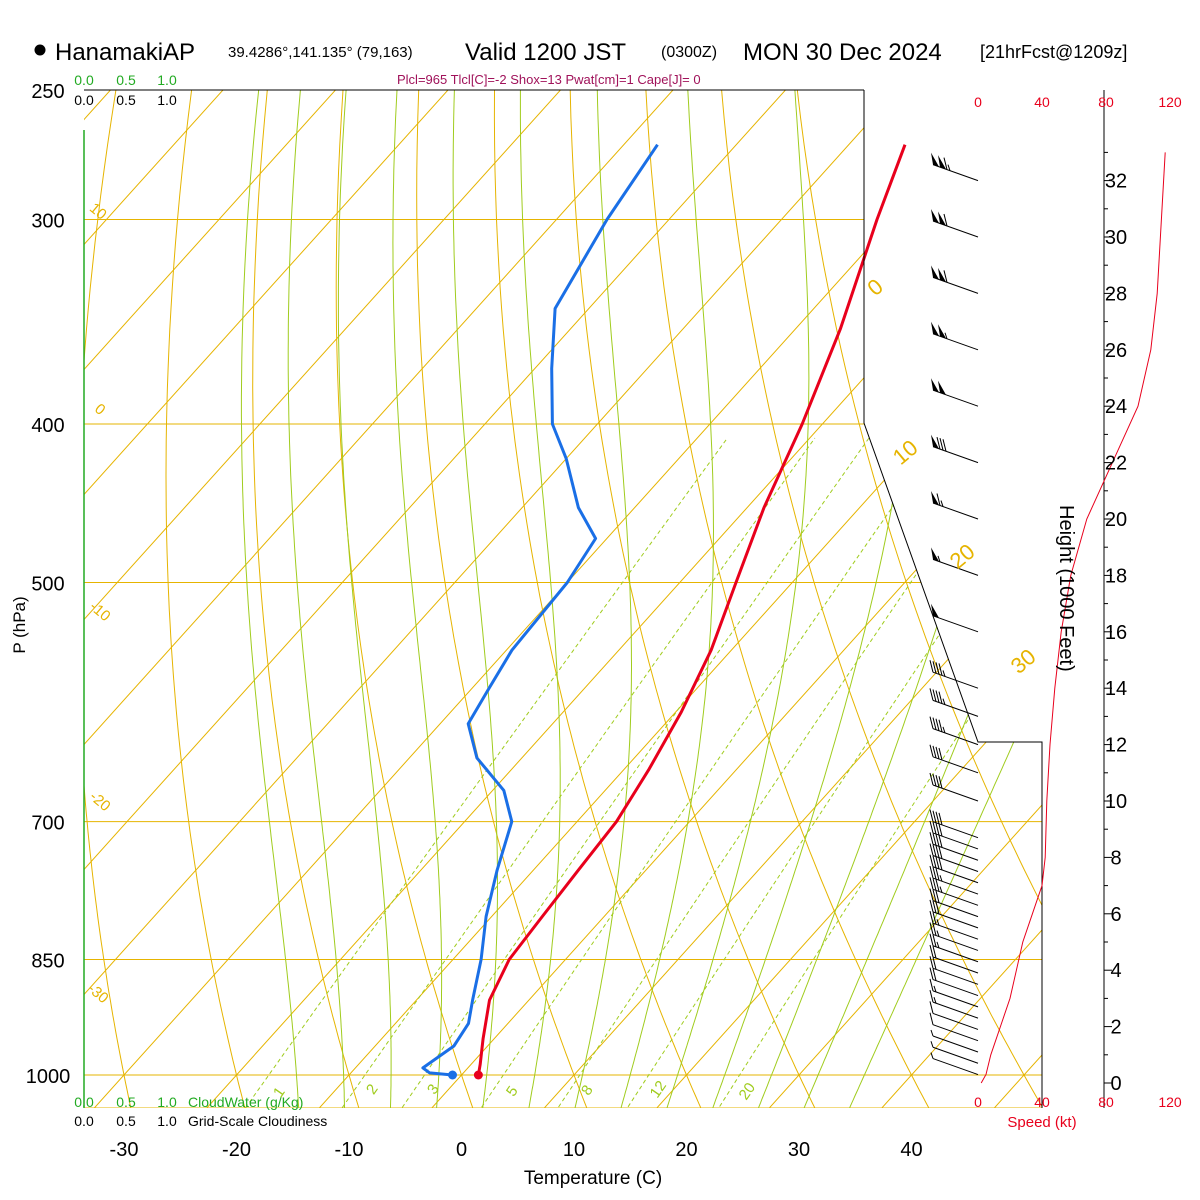 Image resolution: width=1200 pixels, height=1200 pixels. What do you see at coordinates (167, 80) in the screenshot?
I see `cloud-scale-top-label: 1.0` at bounding box center [167, 80].